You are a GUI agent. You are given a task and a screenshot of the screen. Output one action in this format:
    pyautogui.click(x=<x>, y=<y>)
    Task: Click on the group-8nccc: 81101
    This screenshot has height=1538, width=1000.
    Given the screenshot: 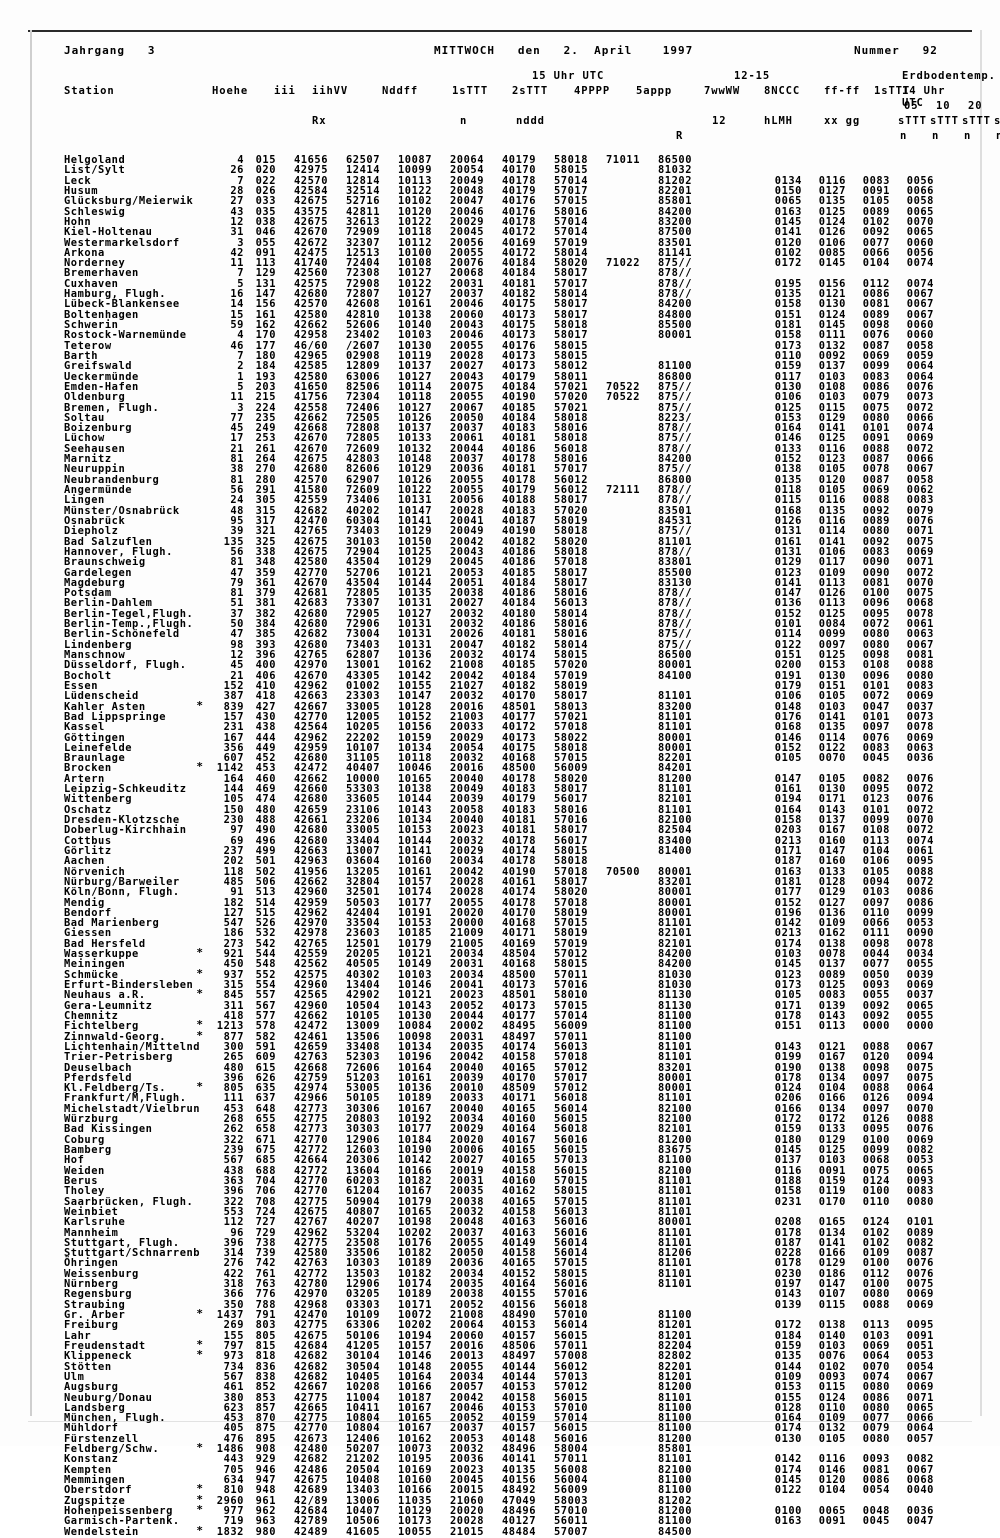 What is the action you would take?
    pyautogui.click(x=674, y=1211)
    